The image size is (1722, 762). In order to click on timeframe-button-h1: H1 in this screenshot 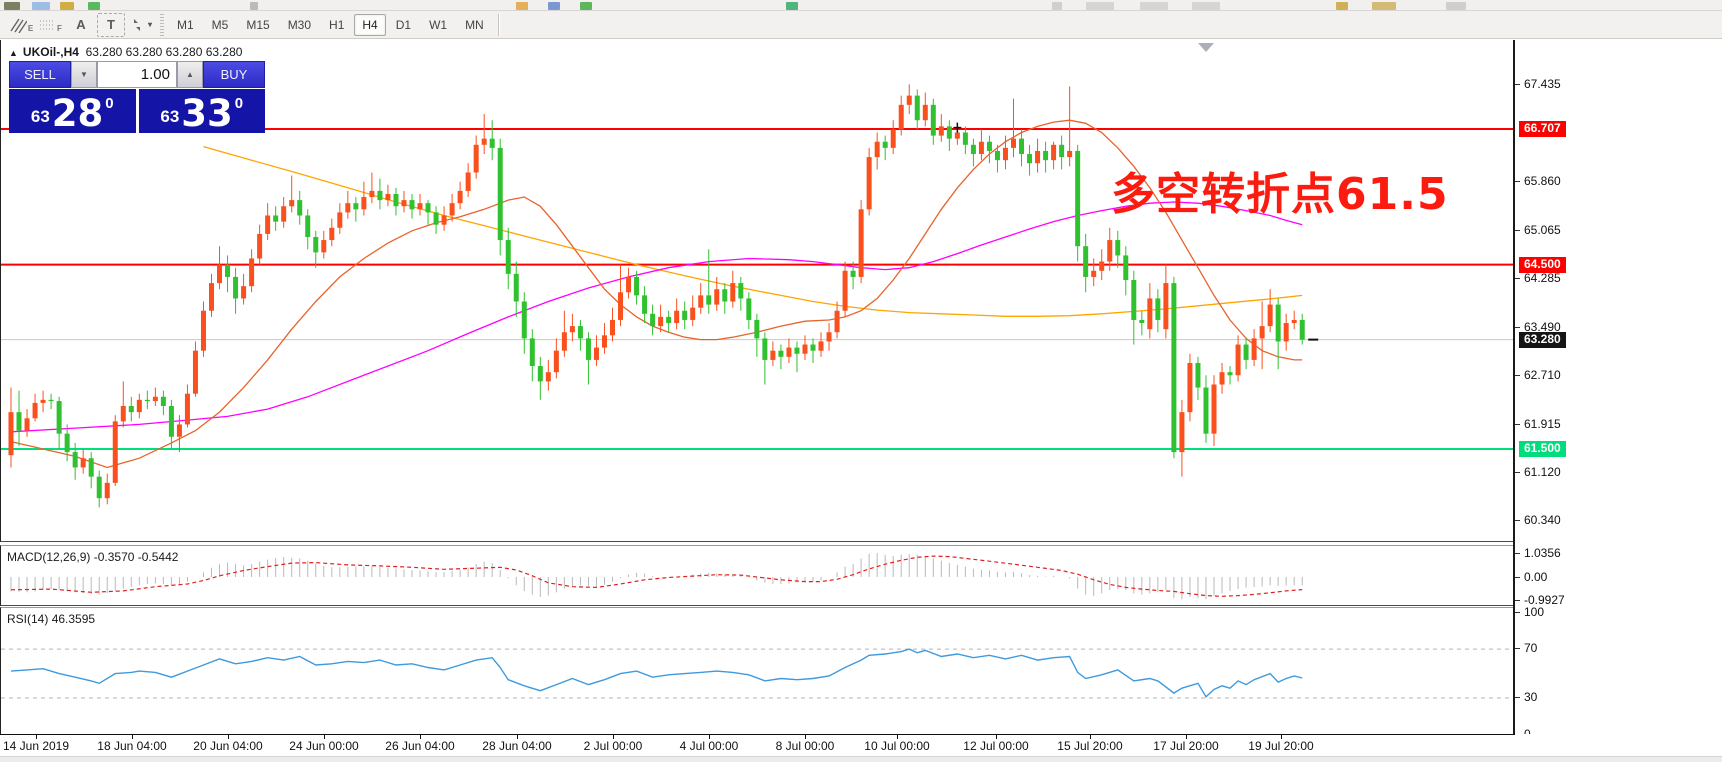, I will do `click(337, 24)`.